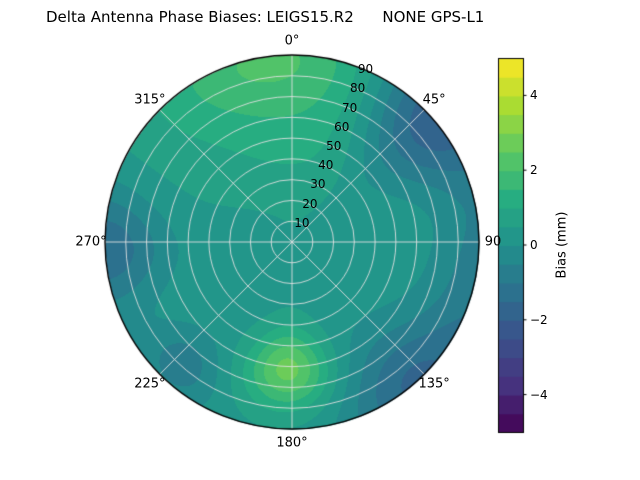 This screenshot has width=640, height=480. What do you see at coordinates (334, 146) in the screenshot?
I see `radial-tick-label: 50` at bounding box center [334, 146].